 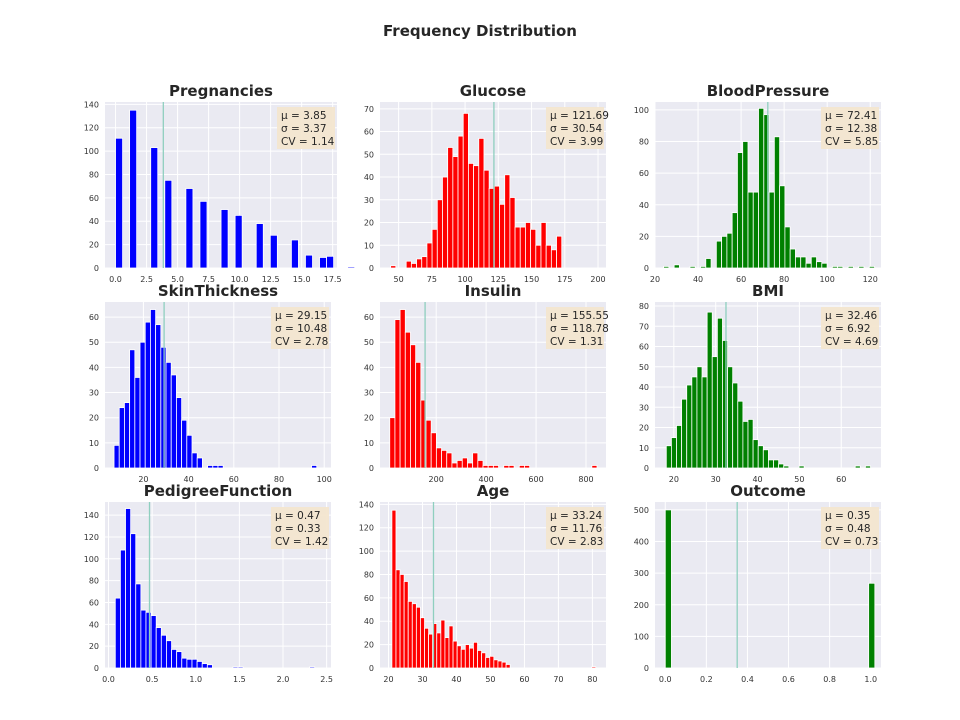 What do you see at coordinates (829, 679) in the screenshot?
I see `x-tick-label: 0.8` at bounding box center [829, 679].